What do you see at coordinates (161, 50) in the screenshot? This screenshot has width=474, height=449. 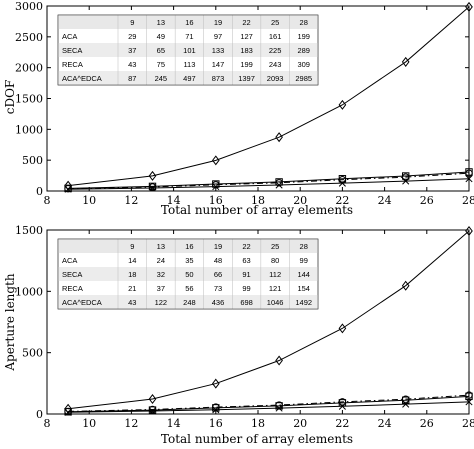 I see `table-cell: 65` at bounding box center [161, 50].